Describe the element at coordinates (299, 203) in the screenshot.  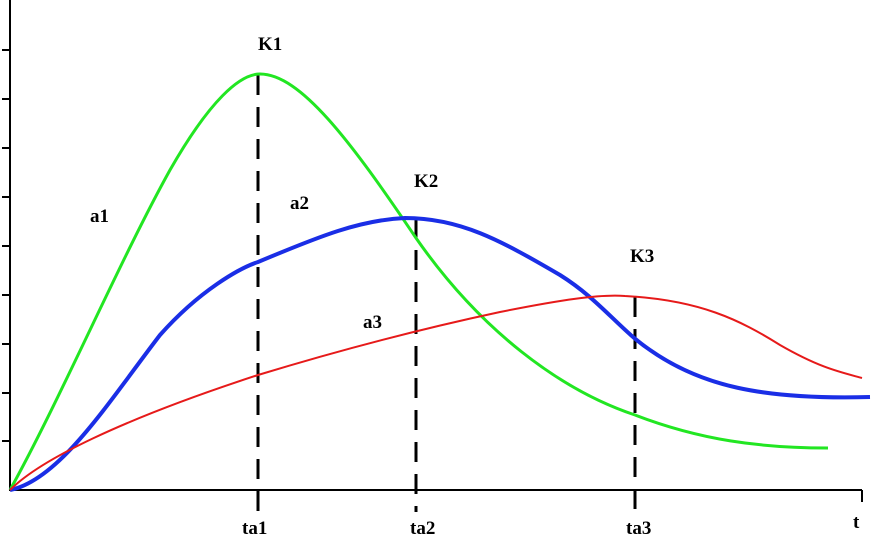
I see `curve-label: a2` at that location.